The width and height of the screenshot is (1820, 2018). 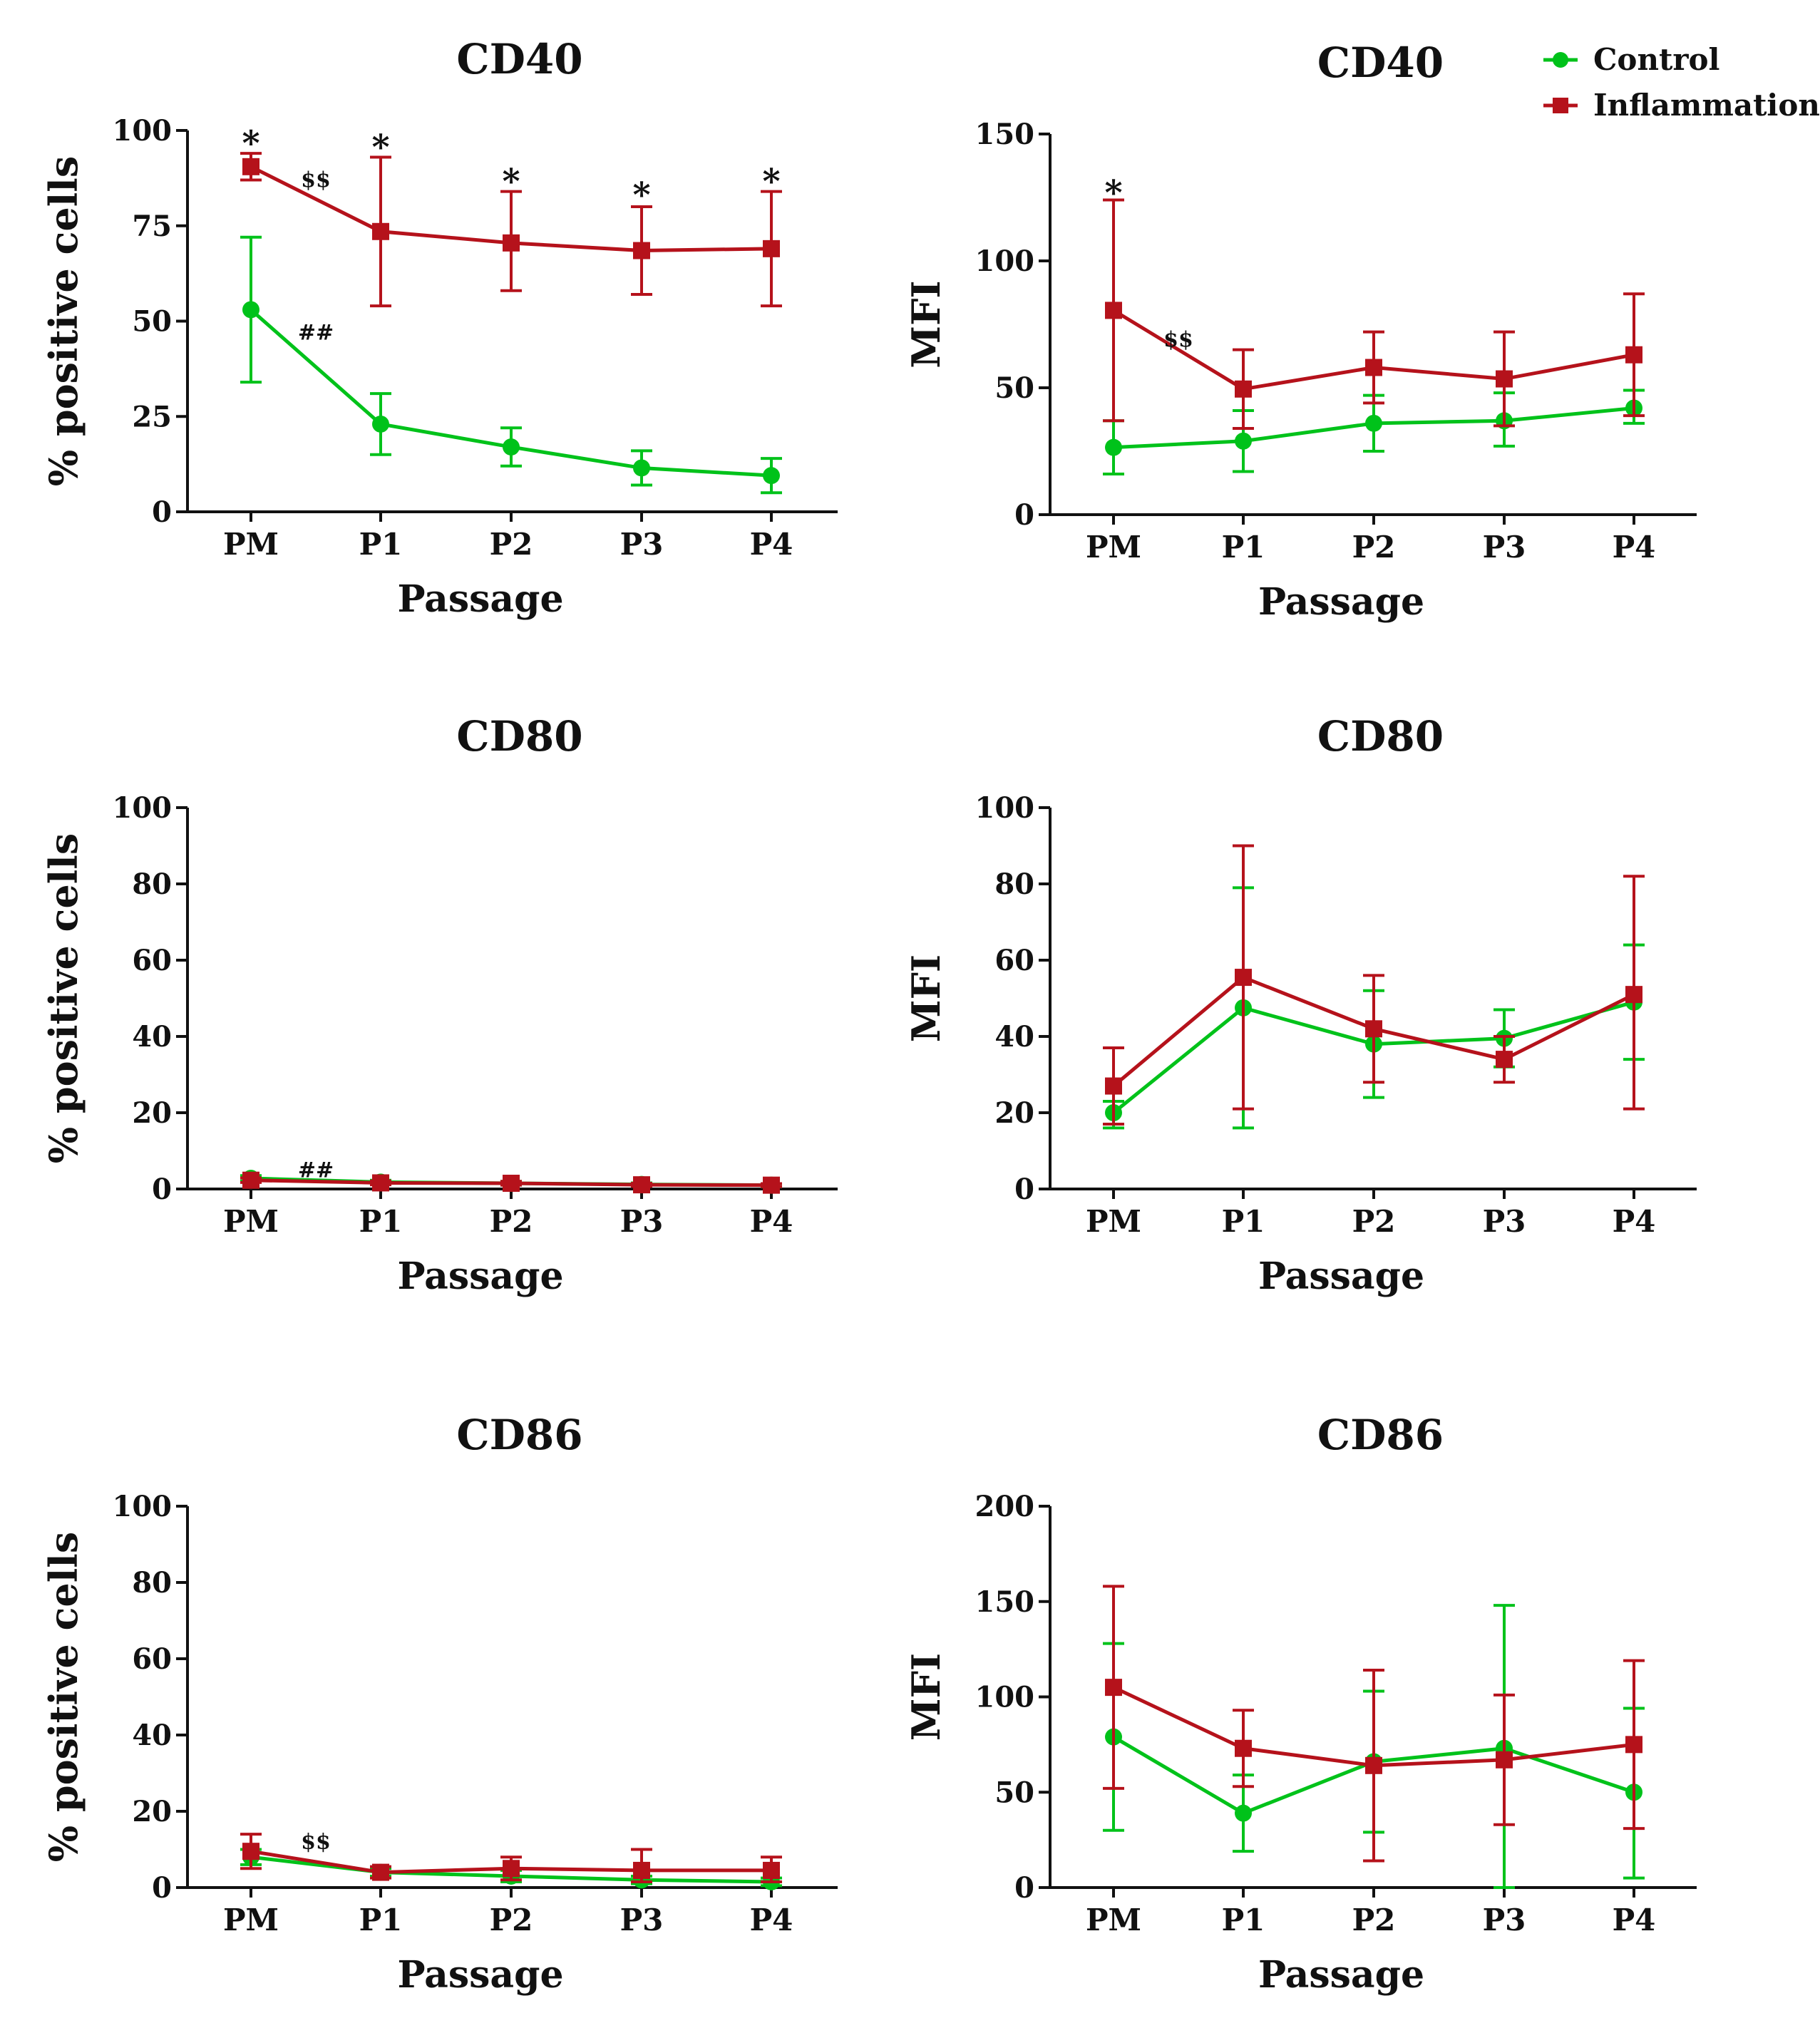 What do you see at coordinates (152, 416) in the screenshot?
I see `y-tick-label: 25` at bounding box center [152, 416].